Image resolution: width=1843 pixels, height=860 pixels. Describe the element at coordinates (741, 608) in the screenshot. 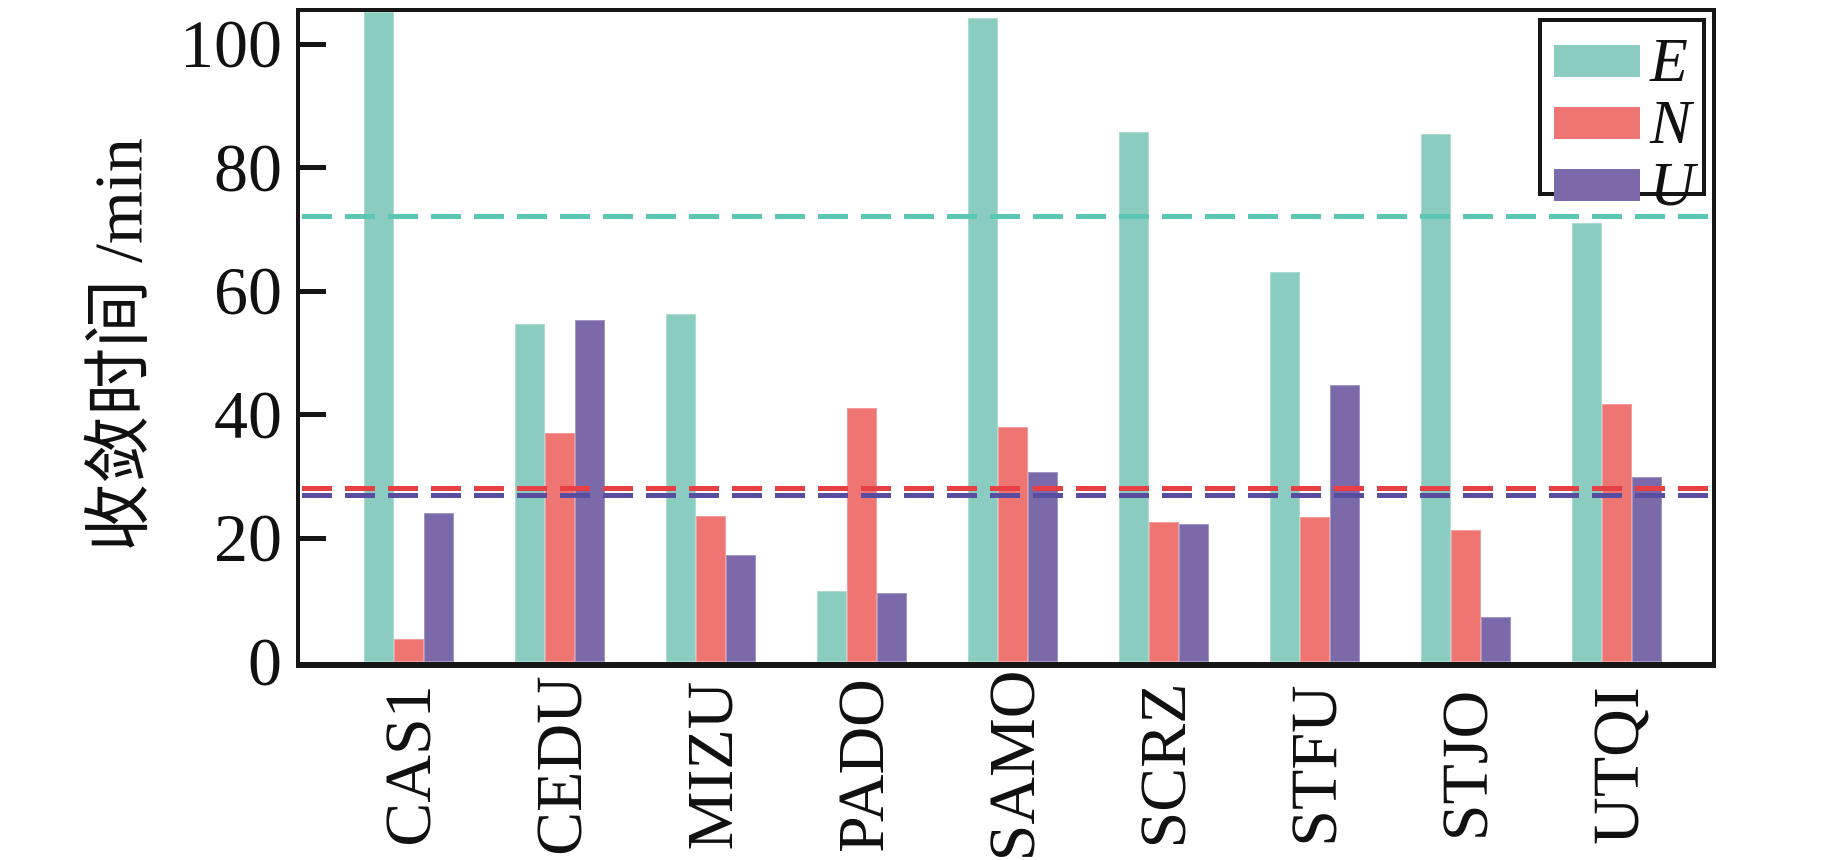

I see `bar-MIZU-U` at that location.